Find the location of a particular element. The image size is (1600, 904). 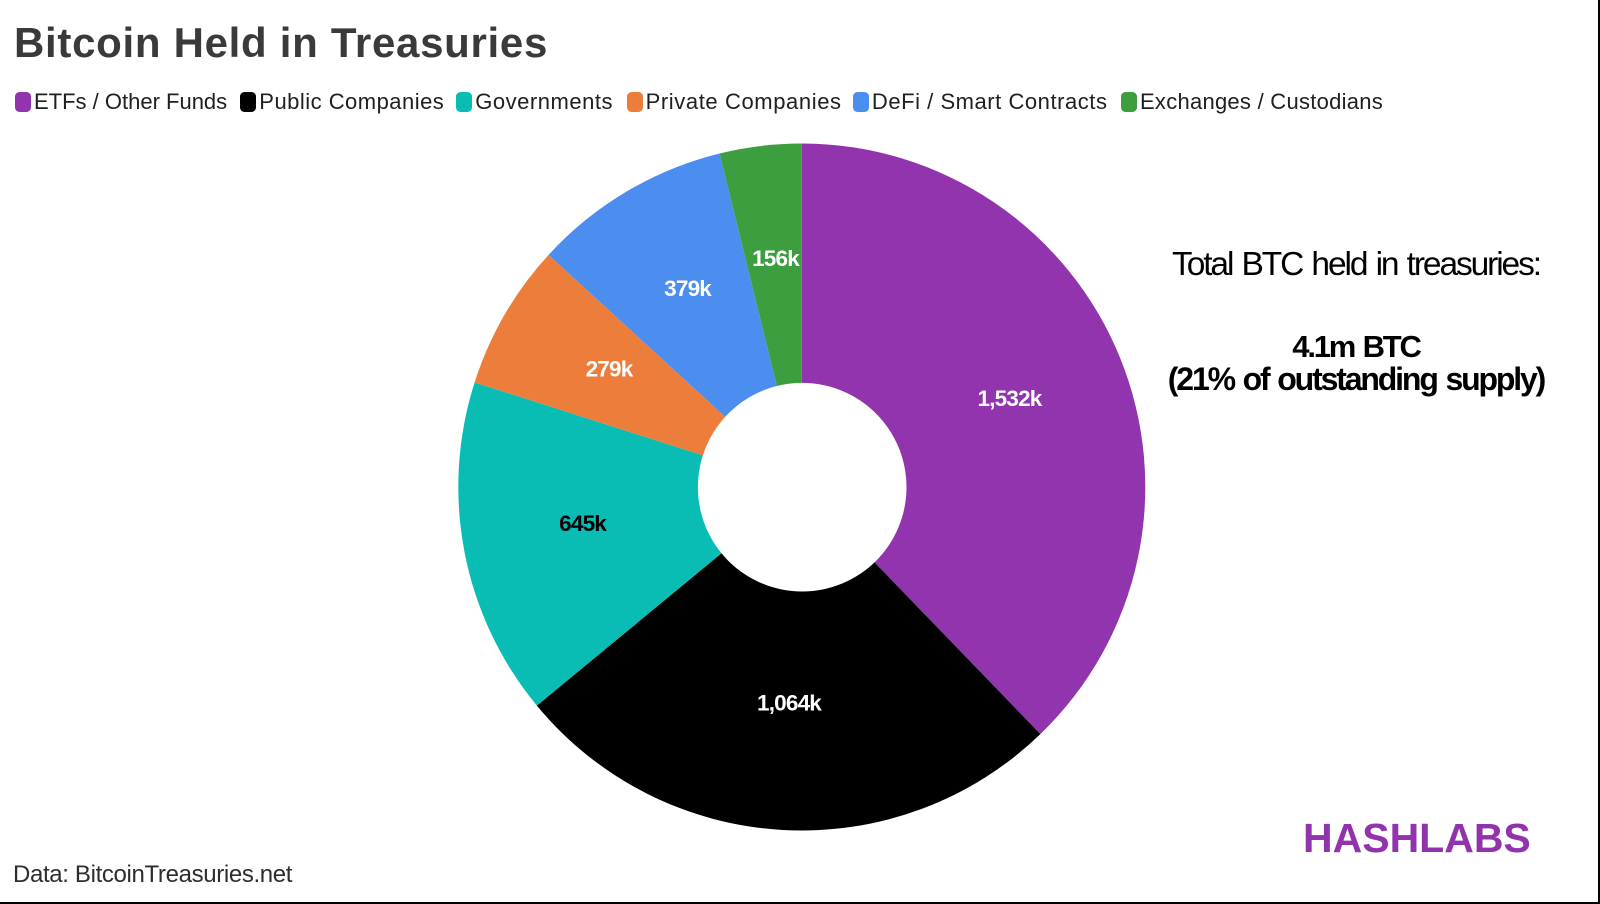

svg-text: 1,064k is located at coordinates (789, 703).